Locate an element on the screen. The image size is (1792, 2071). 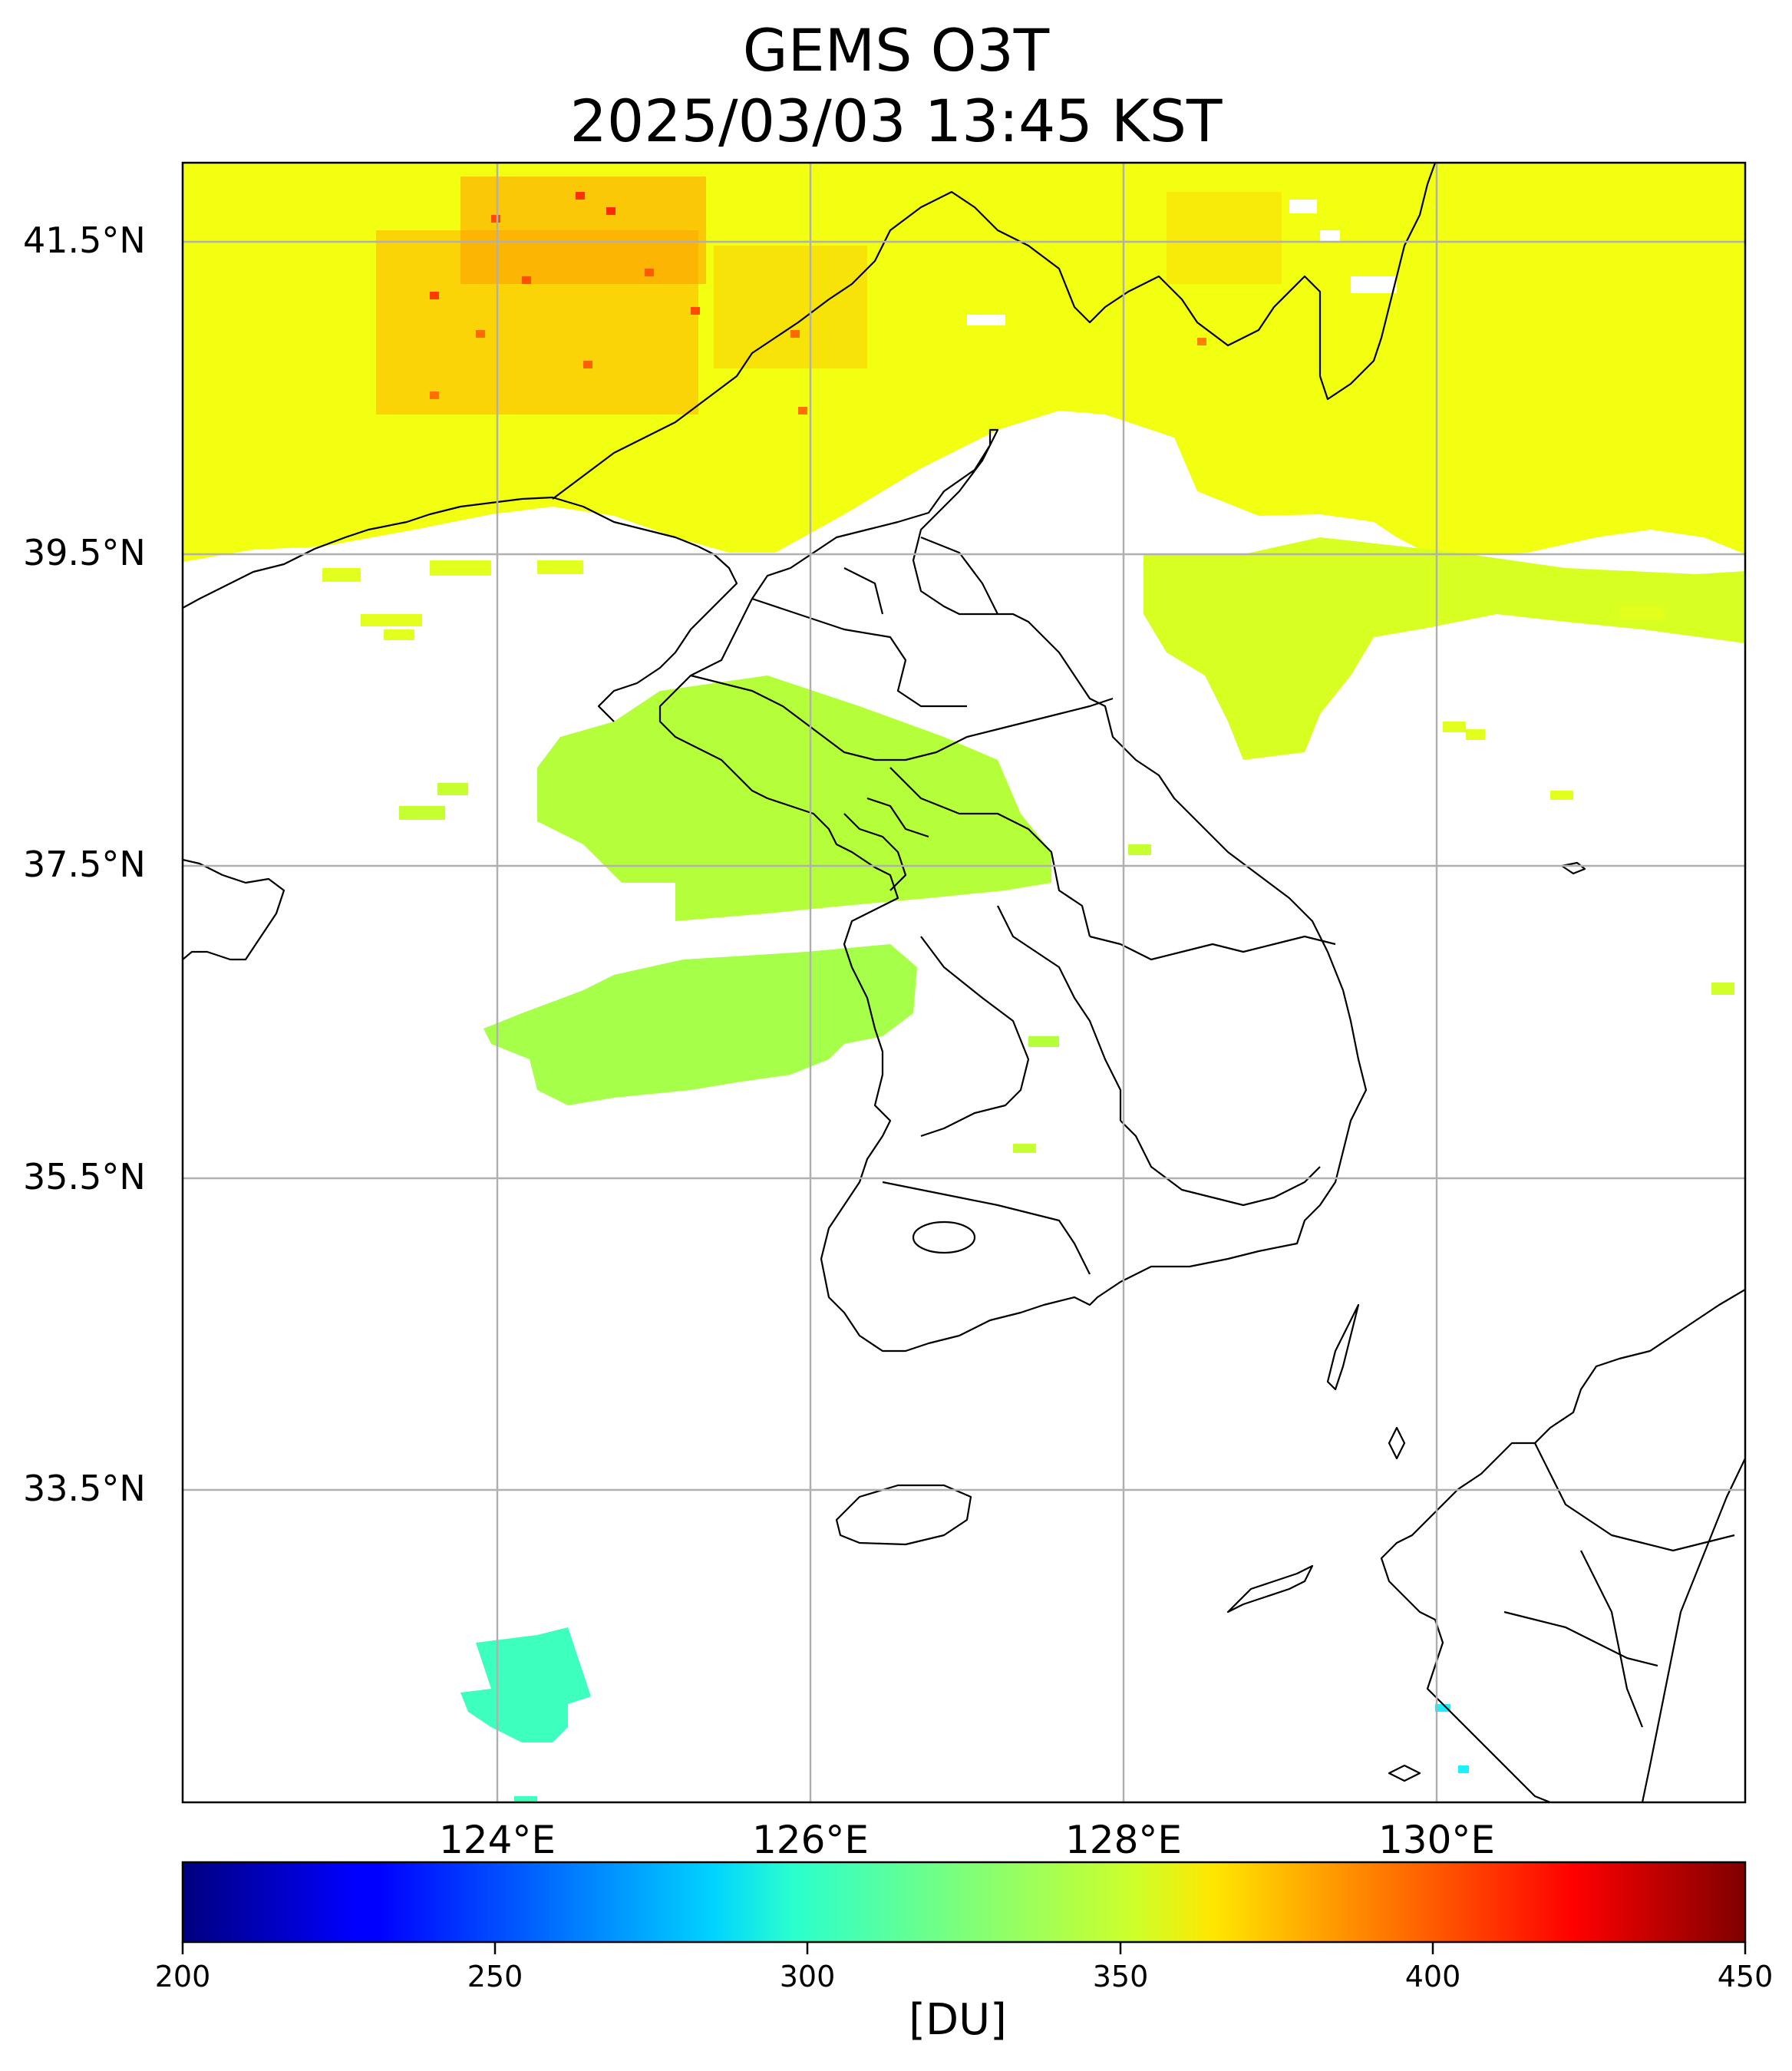
map-title: GEMS O3T is located at coordinates (896, 50).